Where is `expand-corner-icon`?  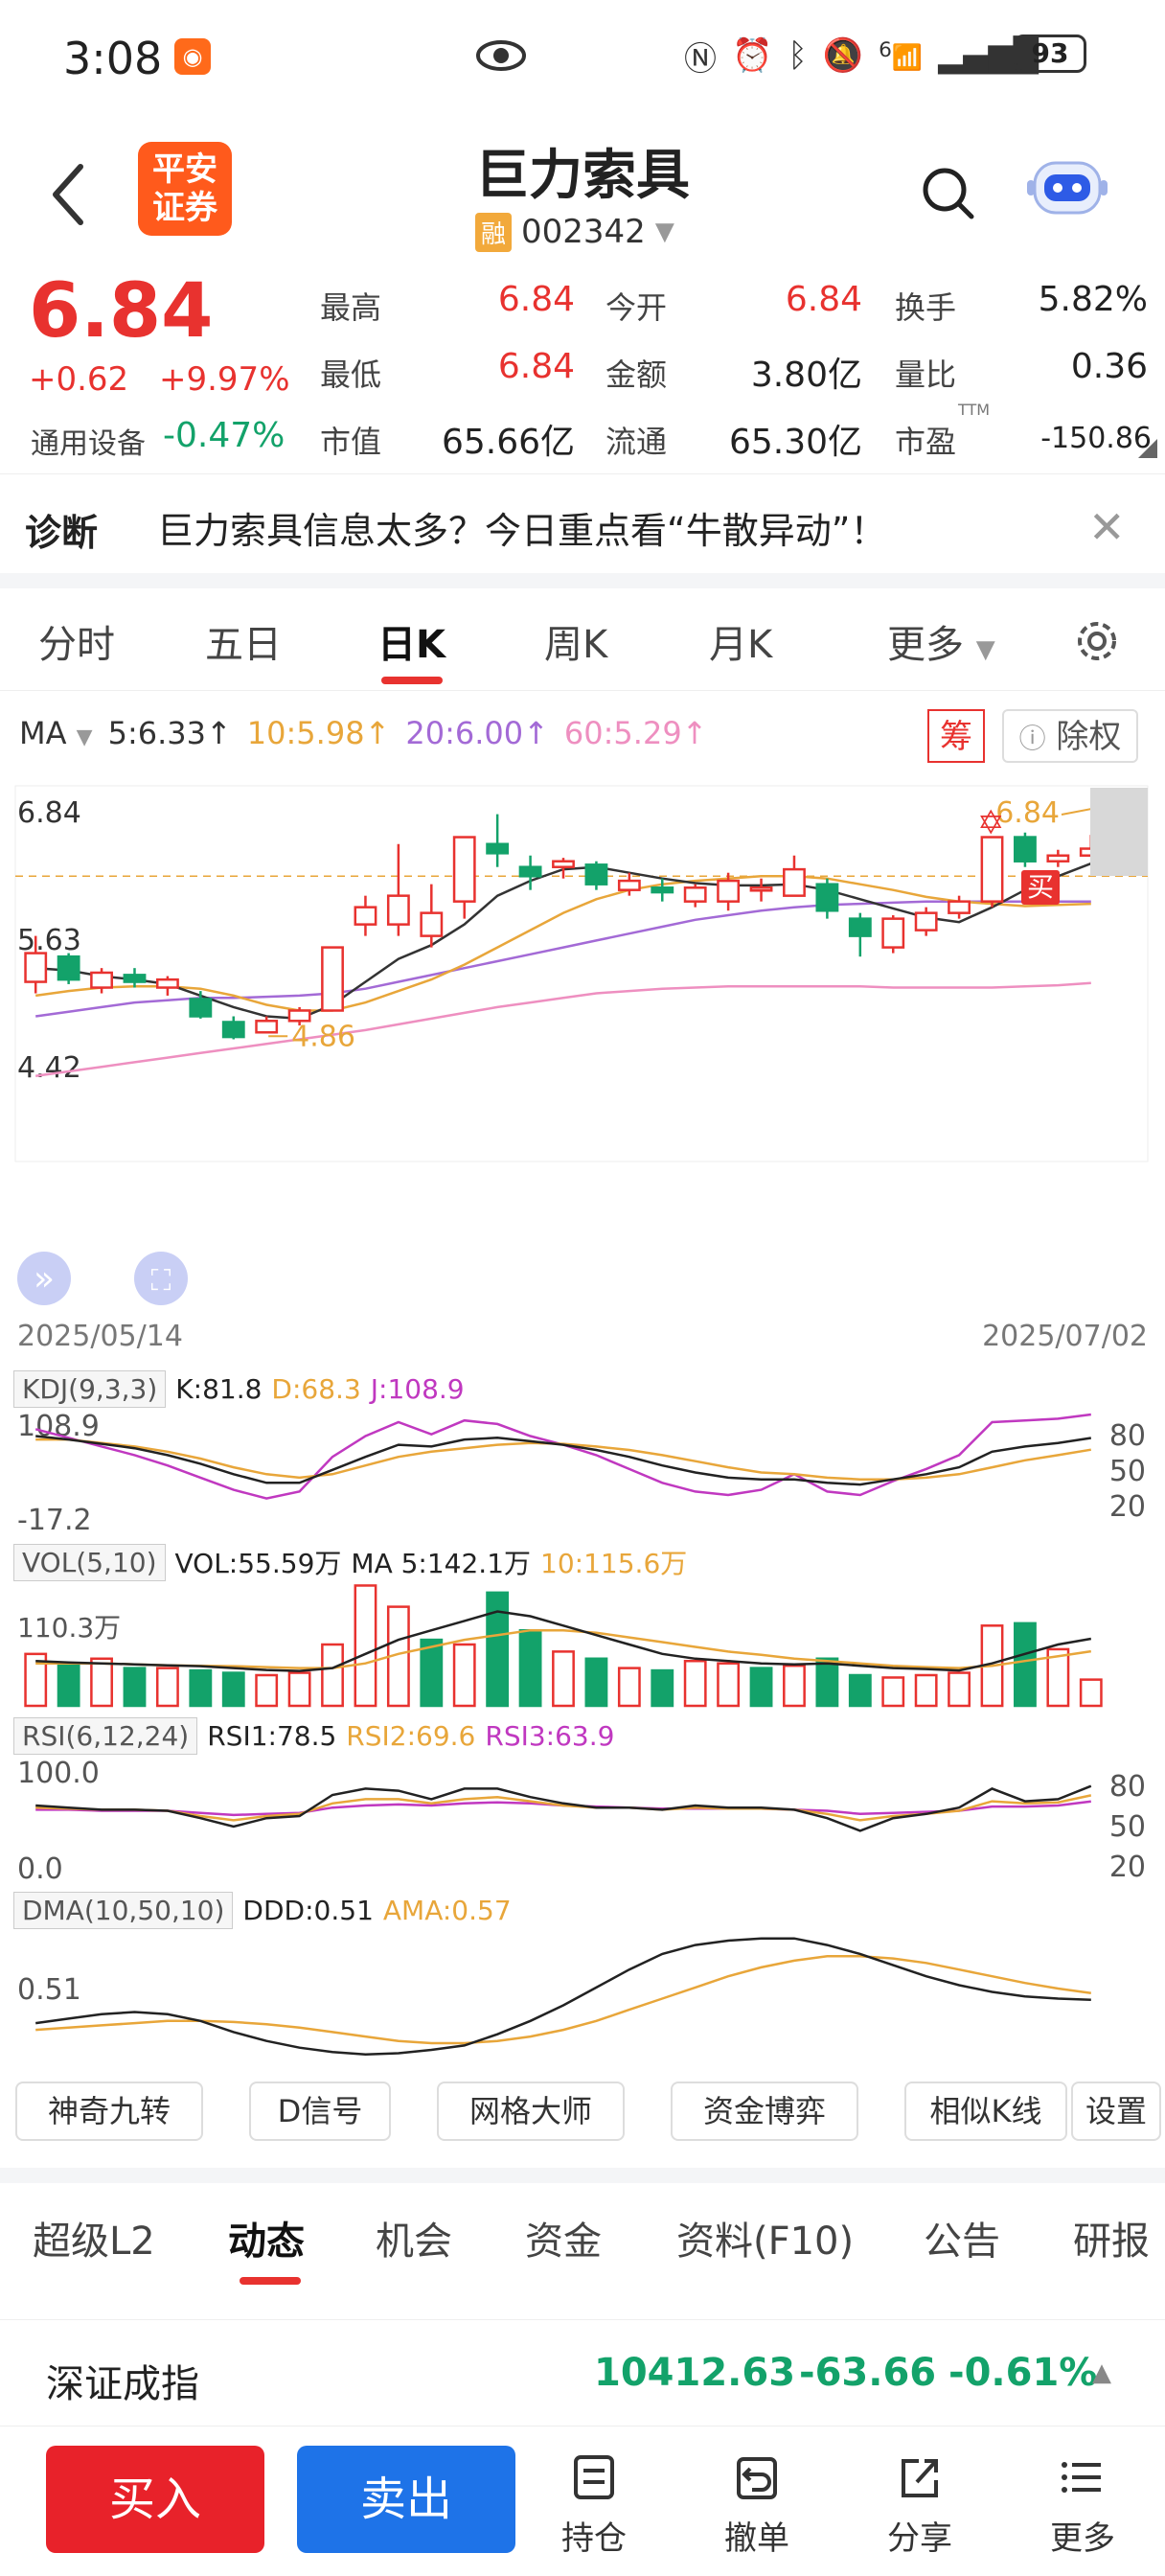
expand-corner-icon is located at coordinates (1147, 448).